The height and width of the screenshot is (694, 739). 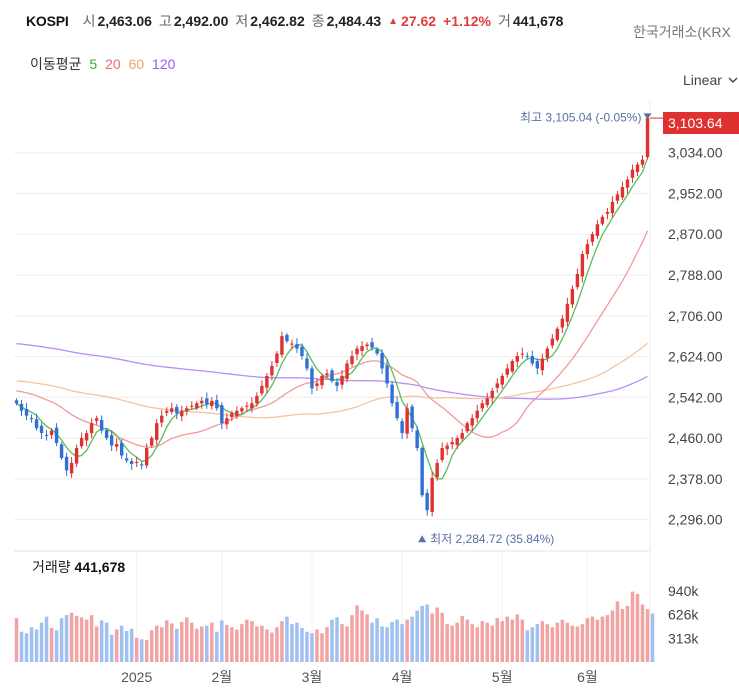 I want to click on volume-tick-label: 626k, so click(x=683, y=615).